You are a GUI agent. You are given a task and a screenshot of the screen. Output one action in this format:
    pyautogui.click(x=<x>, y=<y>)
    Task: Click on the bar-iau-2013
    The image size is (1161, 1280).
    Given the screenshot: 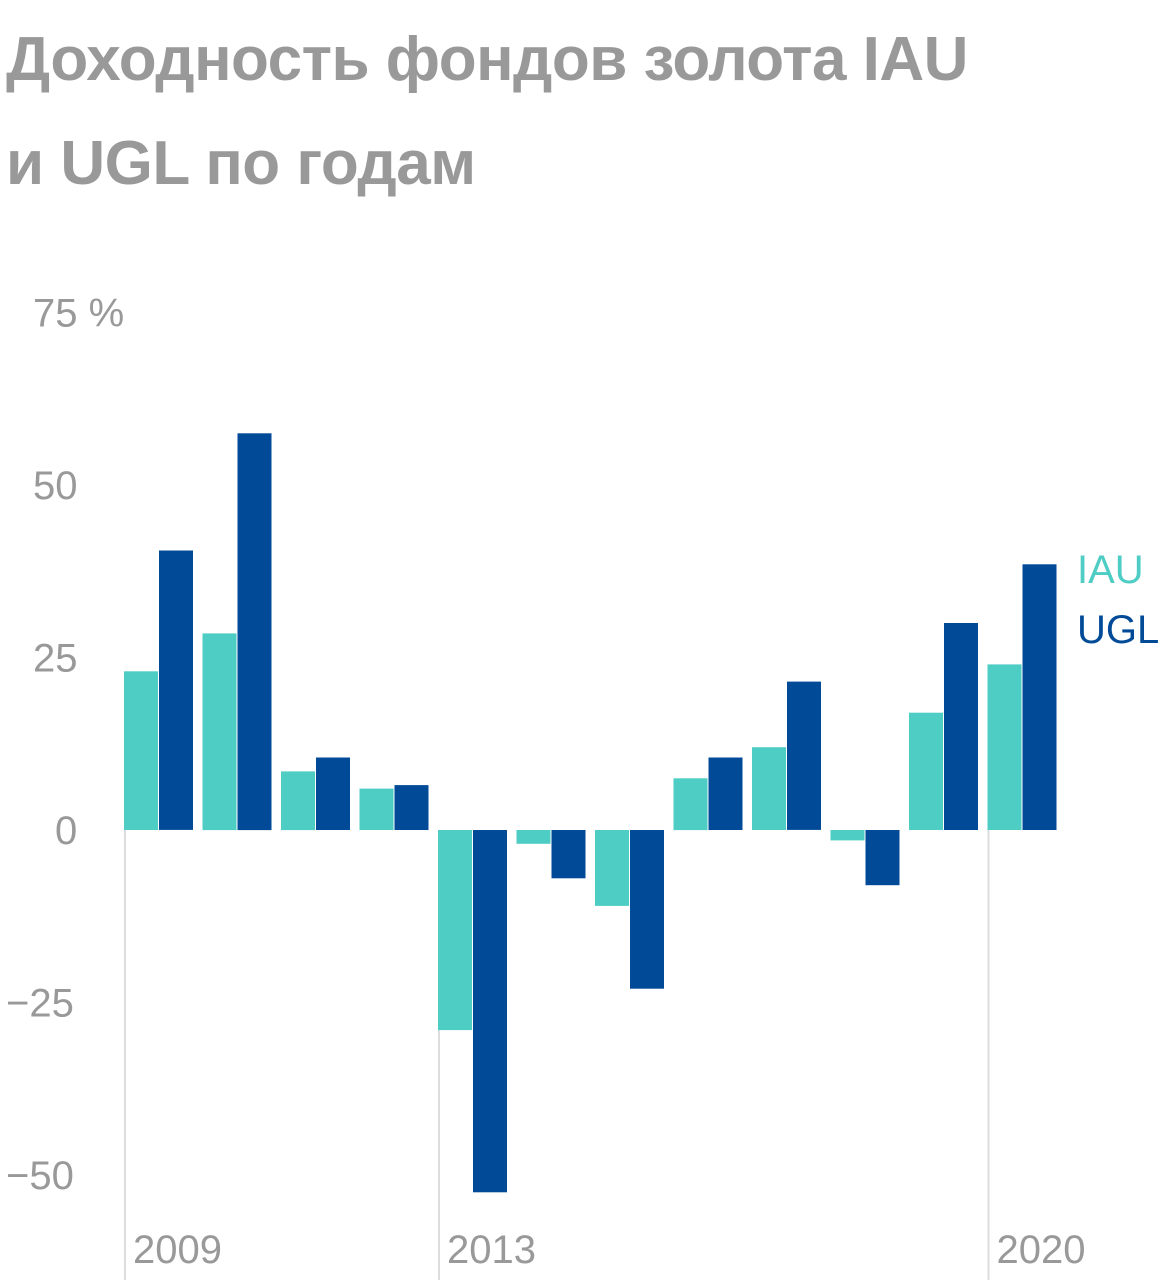 What is the action you would take?
    pyautogui.click(x=455, y=930)
    